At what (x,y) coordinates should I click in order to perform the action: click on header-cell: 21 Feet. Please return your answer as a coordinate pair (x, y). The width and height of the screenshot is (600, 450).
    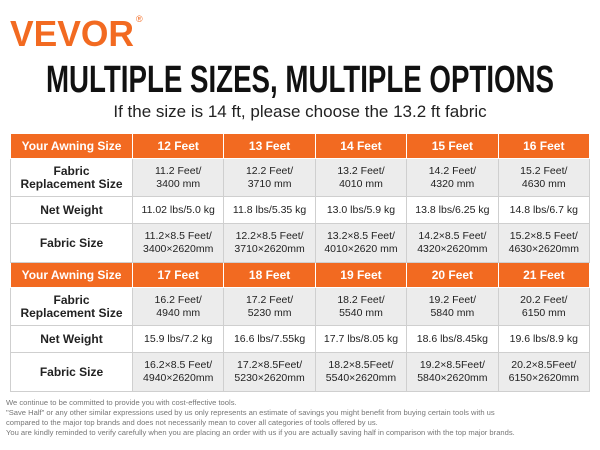
    Looking at the image, I should click on (544, 275).